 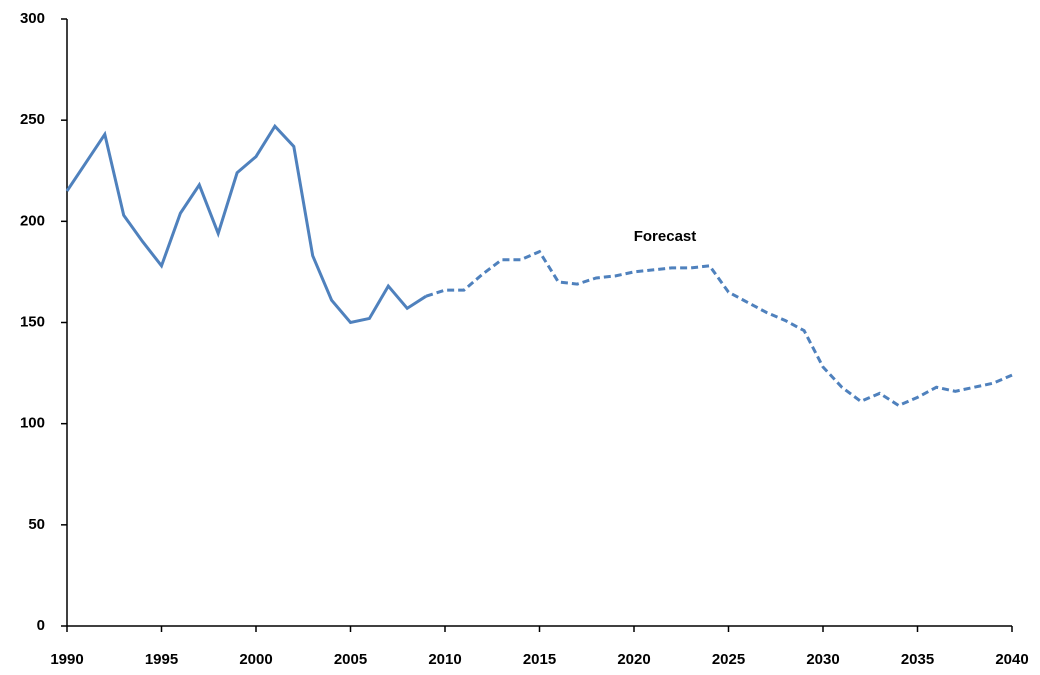 What do you see at coordinates (32, 423) in the screenshot?
I see `y-tick-label: 100` at bounding box center [32, 423].